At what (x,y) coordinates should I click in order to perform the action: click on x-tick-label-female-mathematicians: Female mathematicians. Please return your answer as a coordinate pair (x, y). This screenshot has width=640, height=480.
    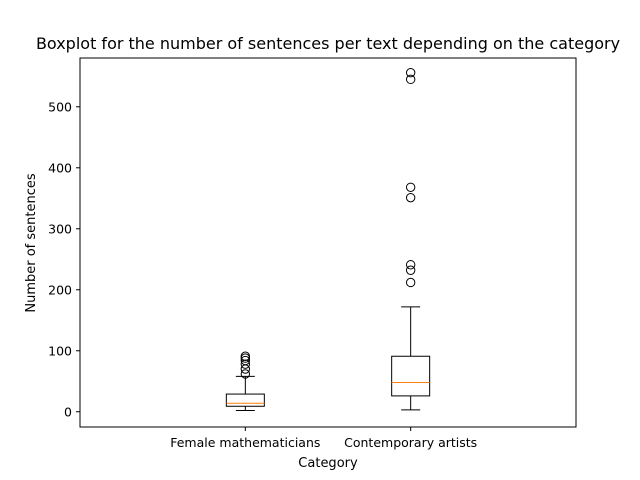
    Looking at the image, I should click on (245, 442).